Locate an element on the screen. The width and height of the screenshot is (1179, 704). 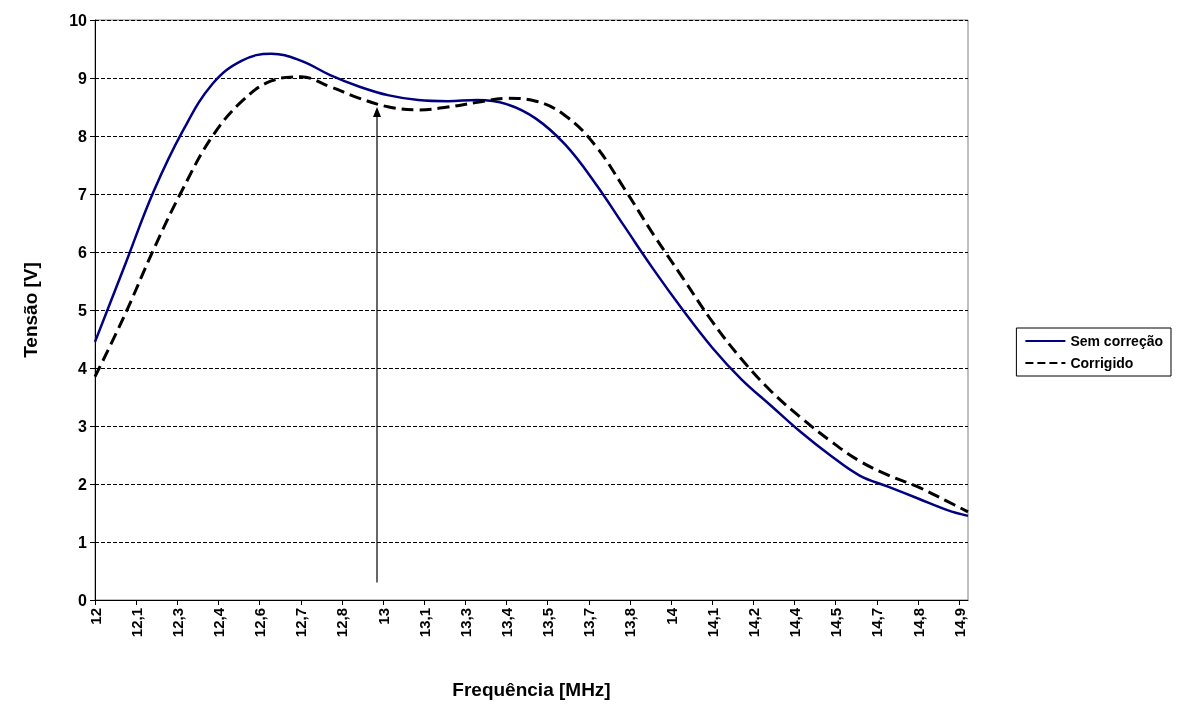
y-tick-label: 4 is located at coordinates (83, 368).